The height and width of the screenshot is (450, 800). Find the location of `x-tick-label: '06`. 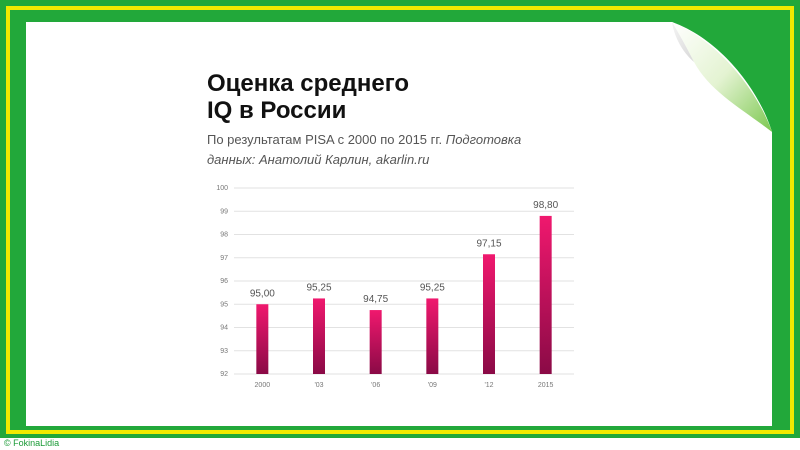

x-tick-label: '06 is located at coordinates (375, 385).